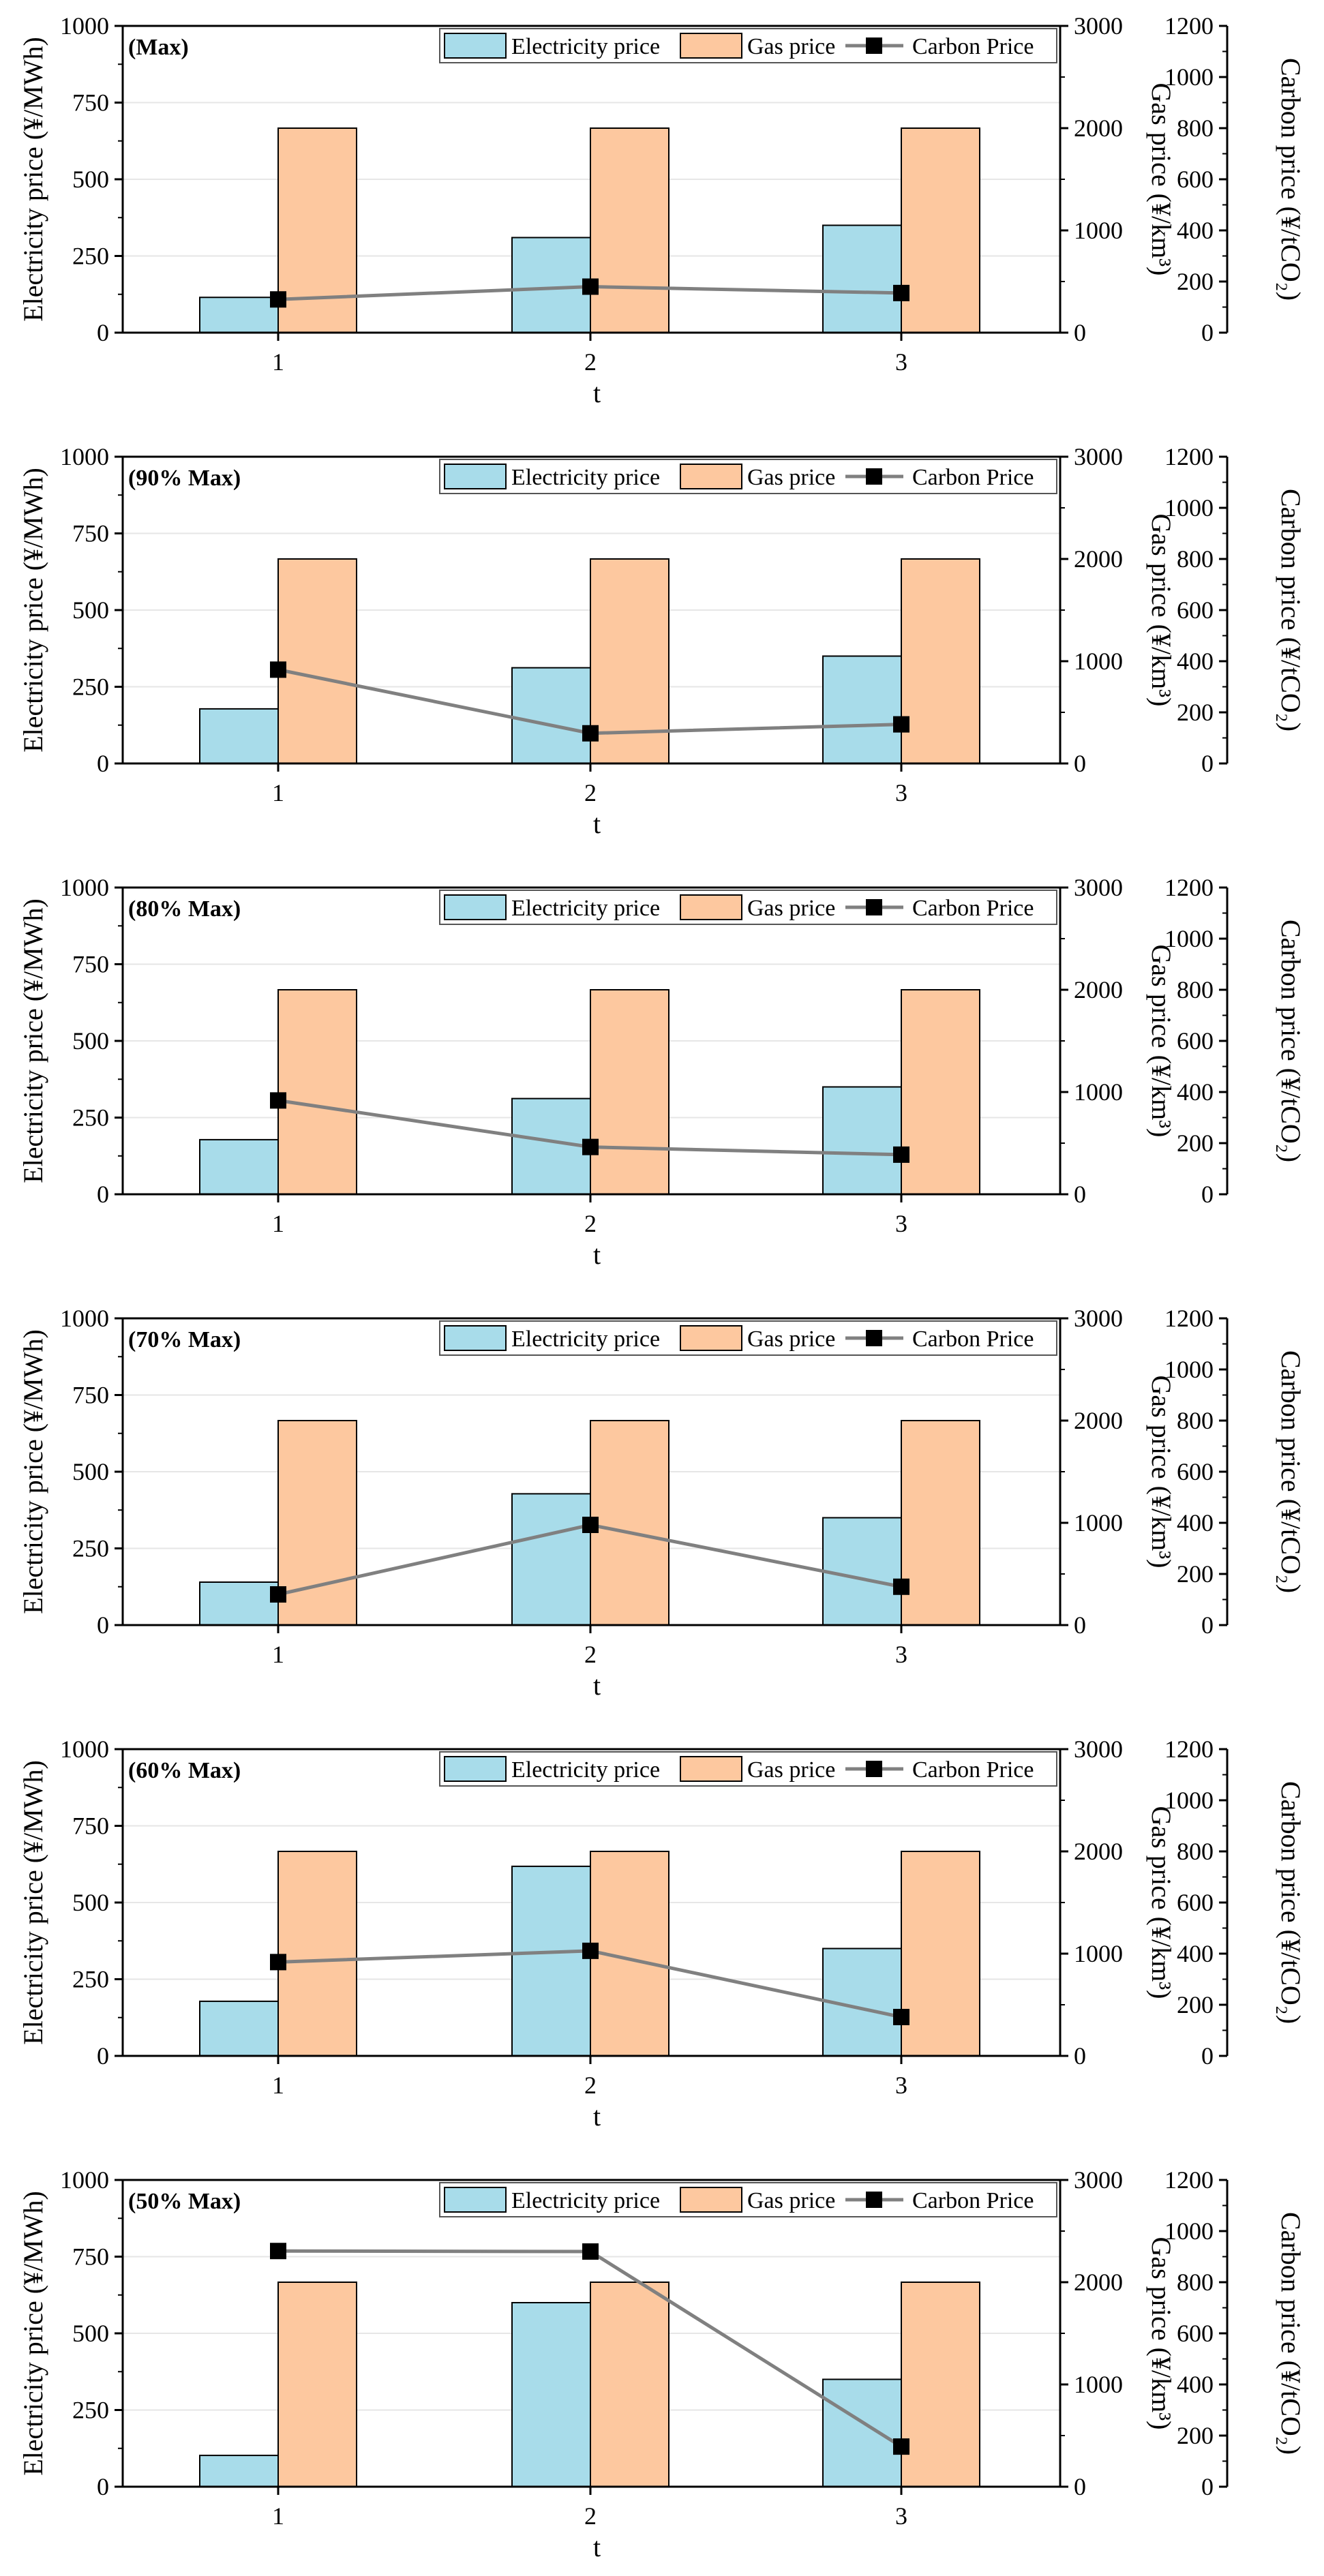 The image size is (1324, 2576). I want to click on legend-carbon-marker, so click(874, 46).